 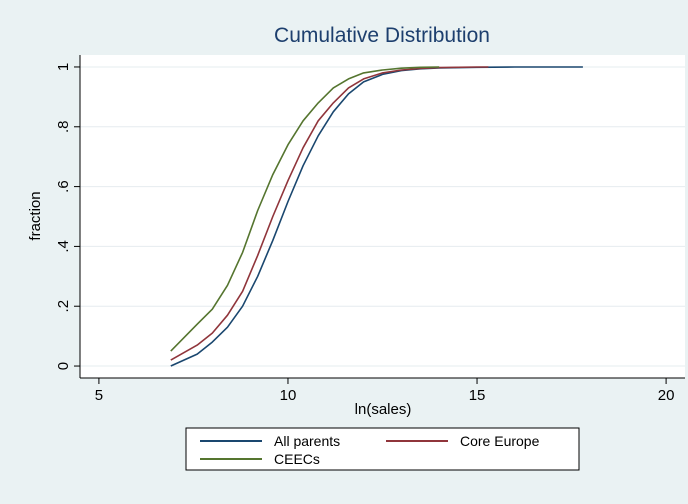 What do you see at coordinates (297, 459) in the screenshot?
I see `legend-label-ceecs: CEECs` at bounding box center [297, 459].